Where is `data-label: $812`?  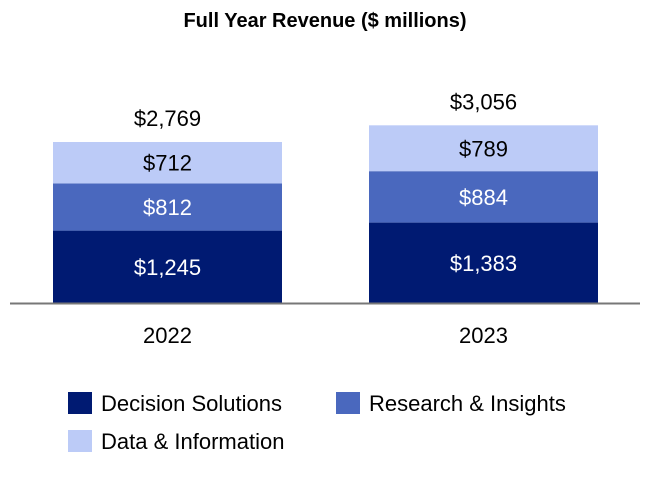 data-label: $812 is located at coordinates (167, 207).